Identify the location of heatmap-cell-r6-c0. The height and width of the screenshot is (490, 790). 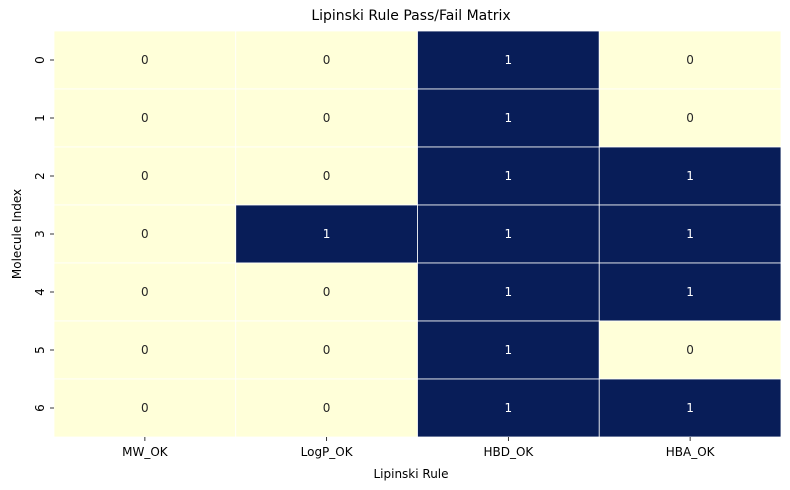
(145, 408).